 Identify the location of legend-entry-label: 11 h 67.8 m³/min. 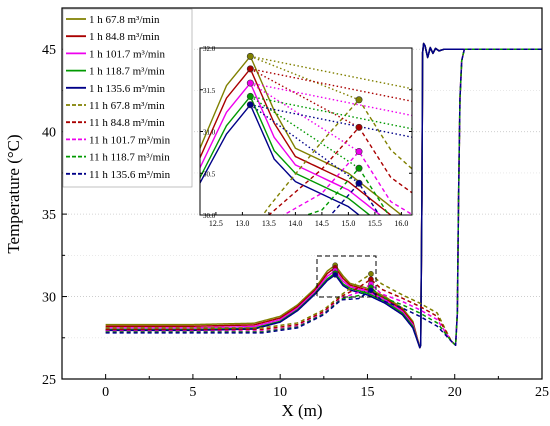
(127, 106).